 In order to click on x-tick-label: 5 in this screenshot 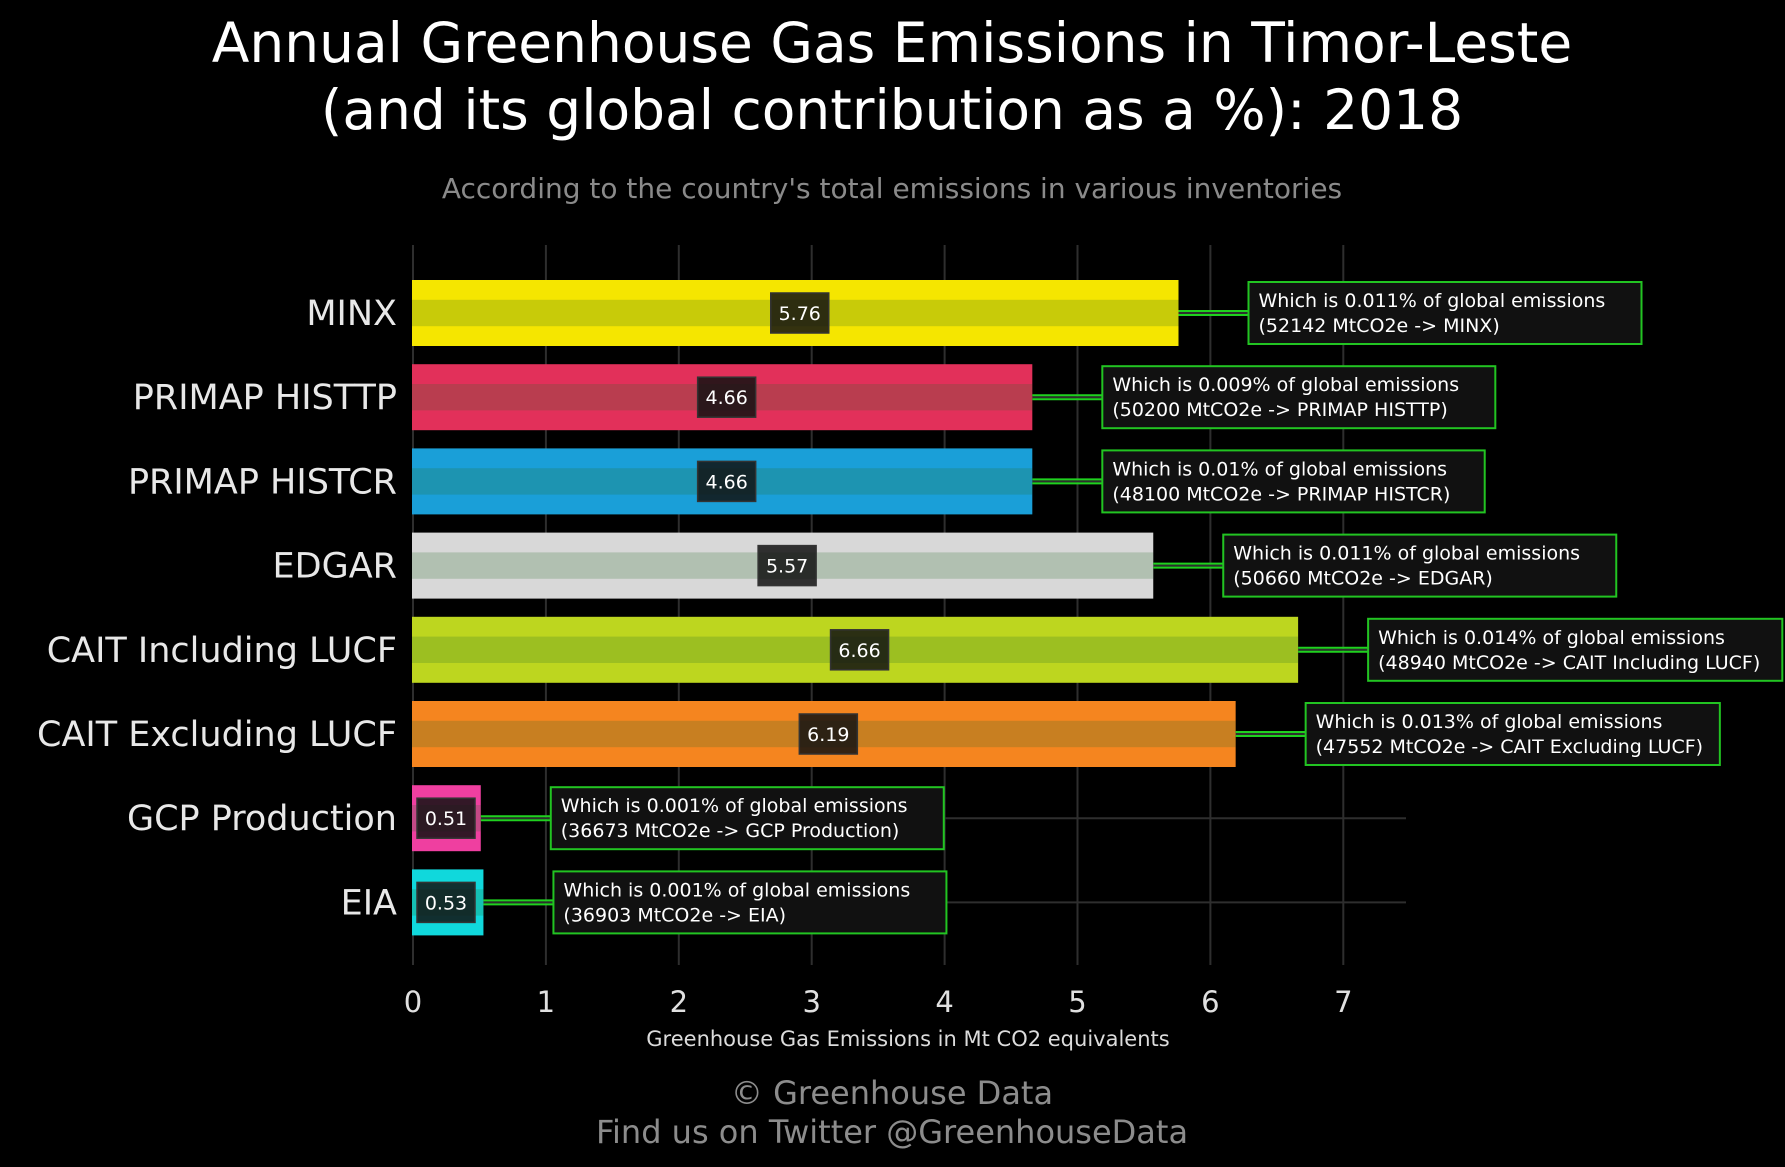, I will do `click(1077, 1002)`.